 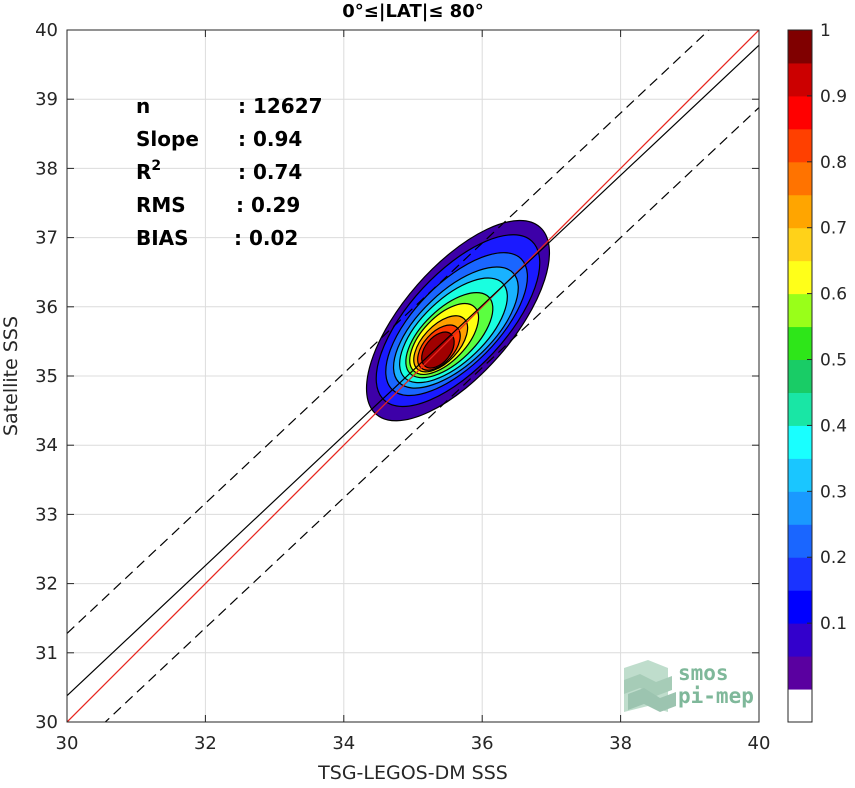 What do you see at coordinates (833, 361) in the screenshot?
I see `colorbar-tick-label: 0.5` at bounding box center [833, 361].